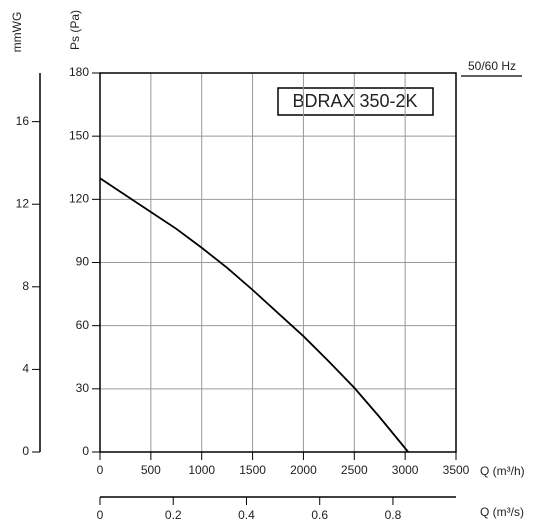 The image size is (548, 532). What do you see at coordinates (393, 515) in the screenshot?
I see `x2-tick-label: 0.8` at bounding box center [393, 515].